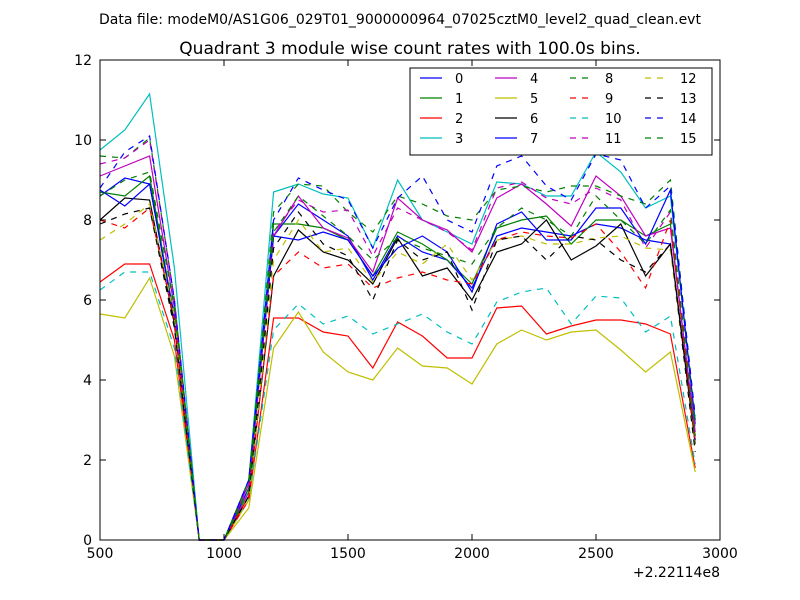 This screenshot has height=600, width=800. What do you see at coordinates (534, 119) in the screenshot?
I see `legend-label-6: 6` at bounding box center [534, 119].